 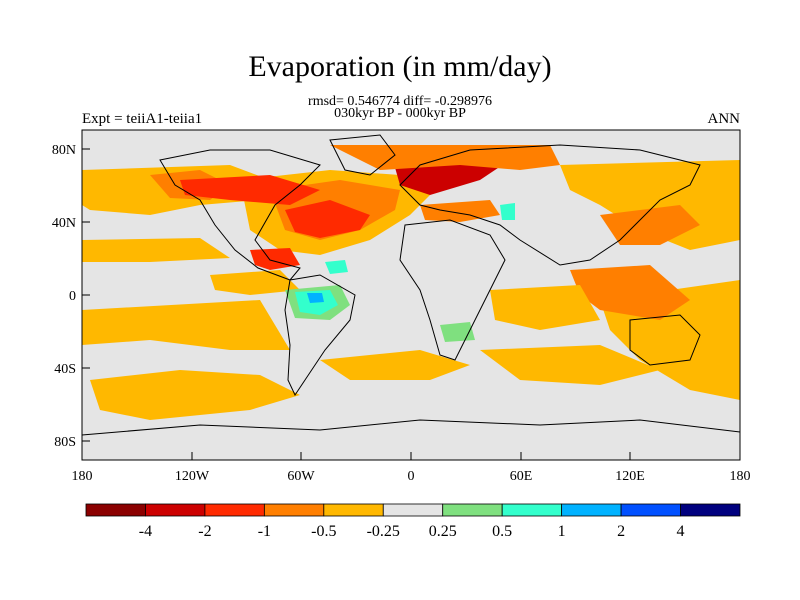 What do you see at coordinates (570, 365) in the screenshot?
I see `indian-ocean-south-band` at bounding box center [570, 365].